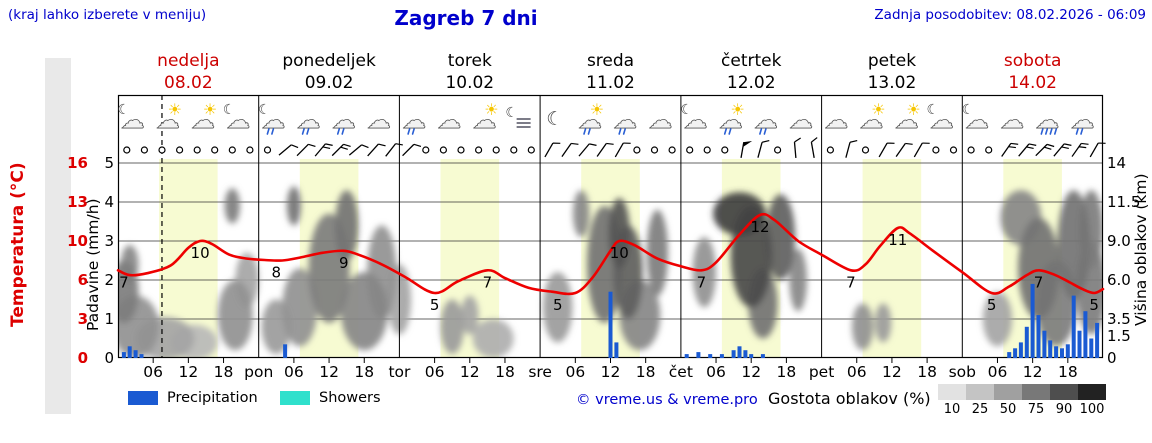  What do you see at coordinates (258, 372) in the screenshot?
I see `svg-text: pon` at bounding box center [258, 372].